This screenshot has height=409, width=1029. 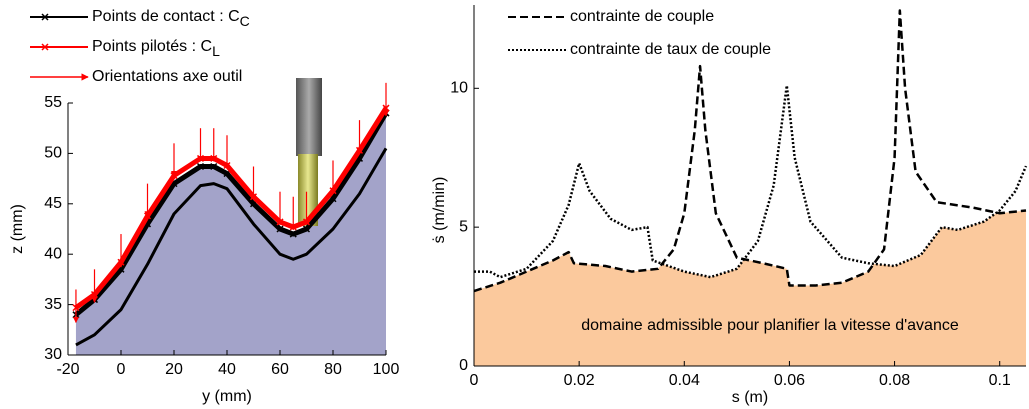 I want to click on legend-label: contrainte de taux de couple, so click(x=670, y=49).